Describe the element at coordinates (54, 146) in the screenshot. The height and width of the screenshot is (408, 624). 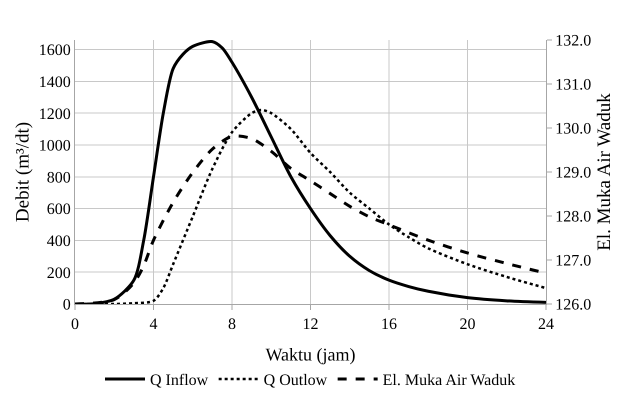
I see `y-tick-label: 1000` at that location.